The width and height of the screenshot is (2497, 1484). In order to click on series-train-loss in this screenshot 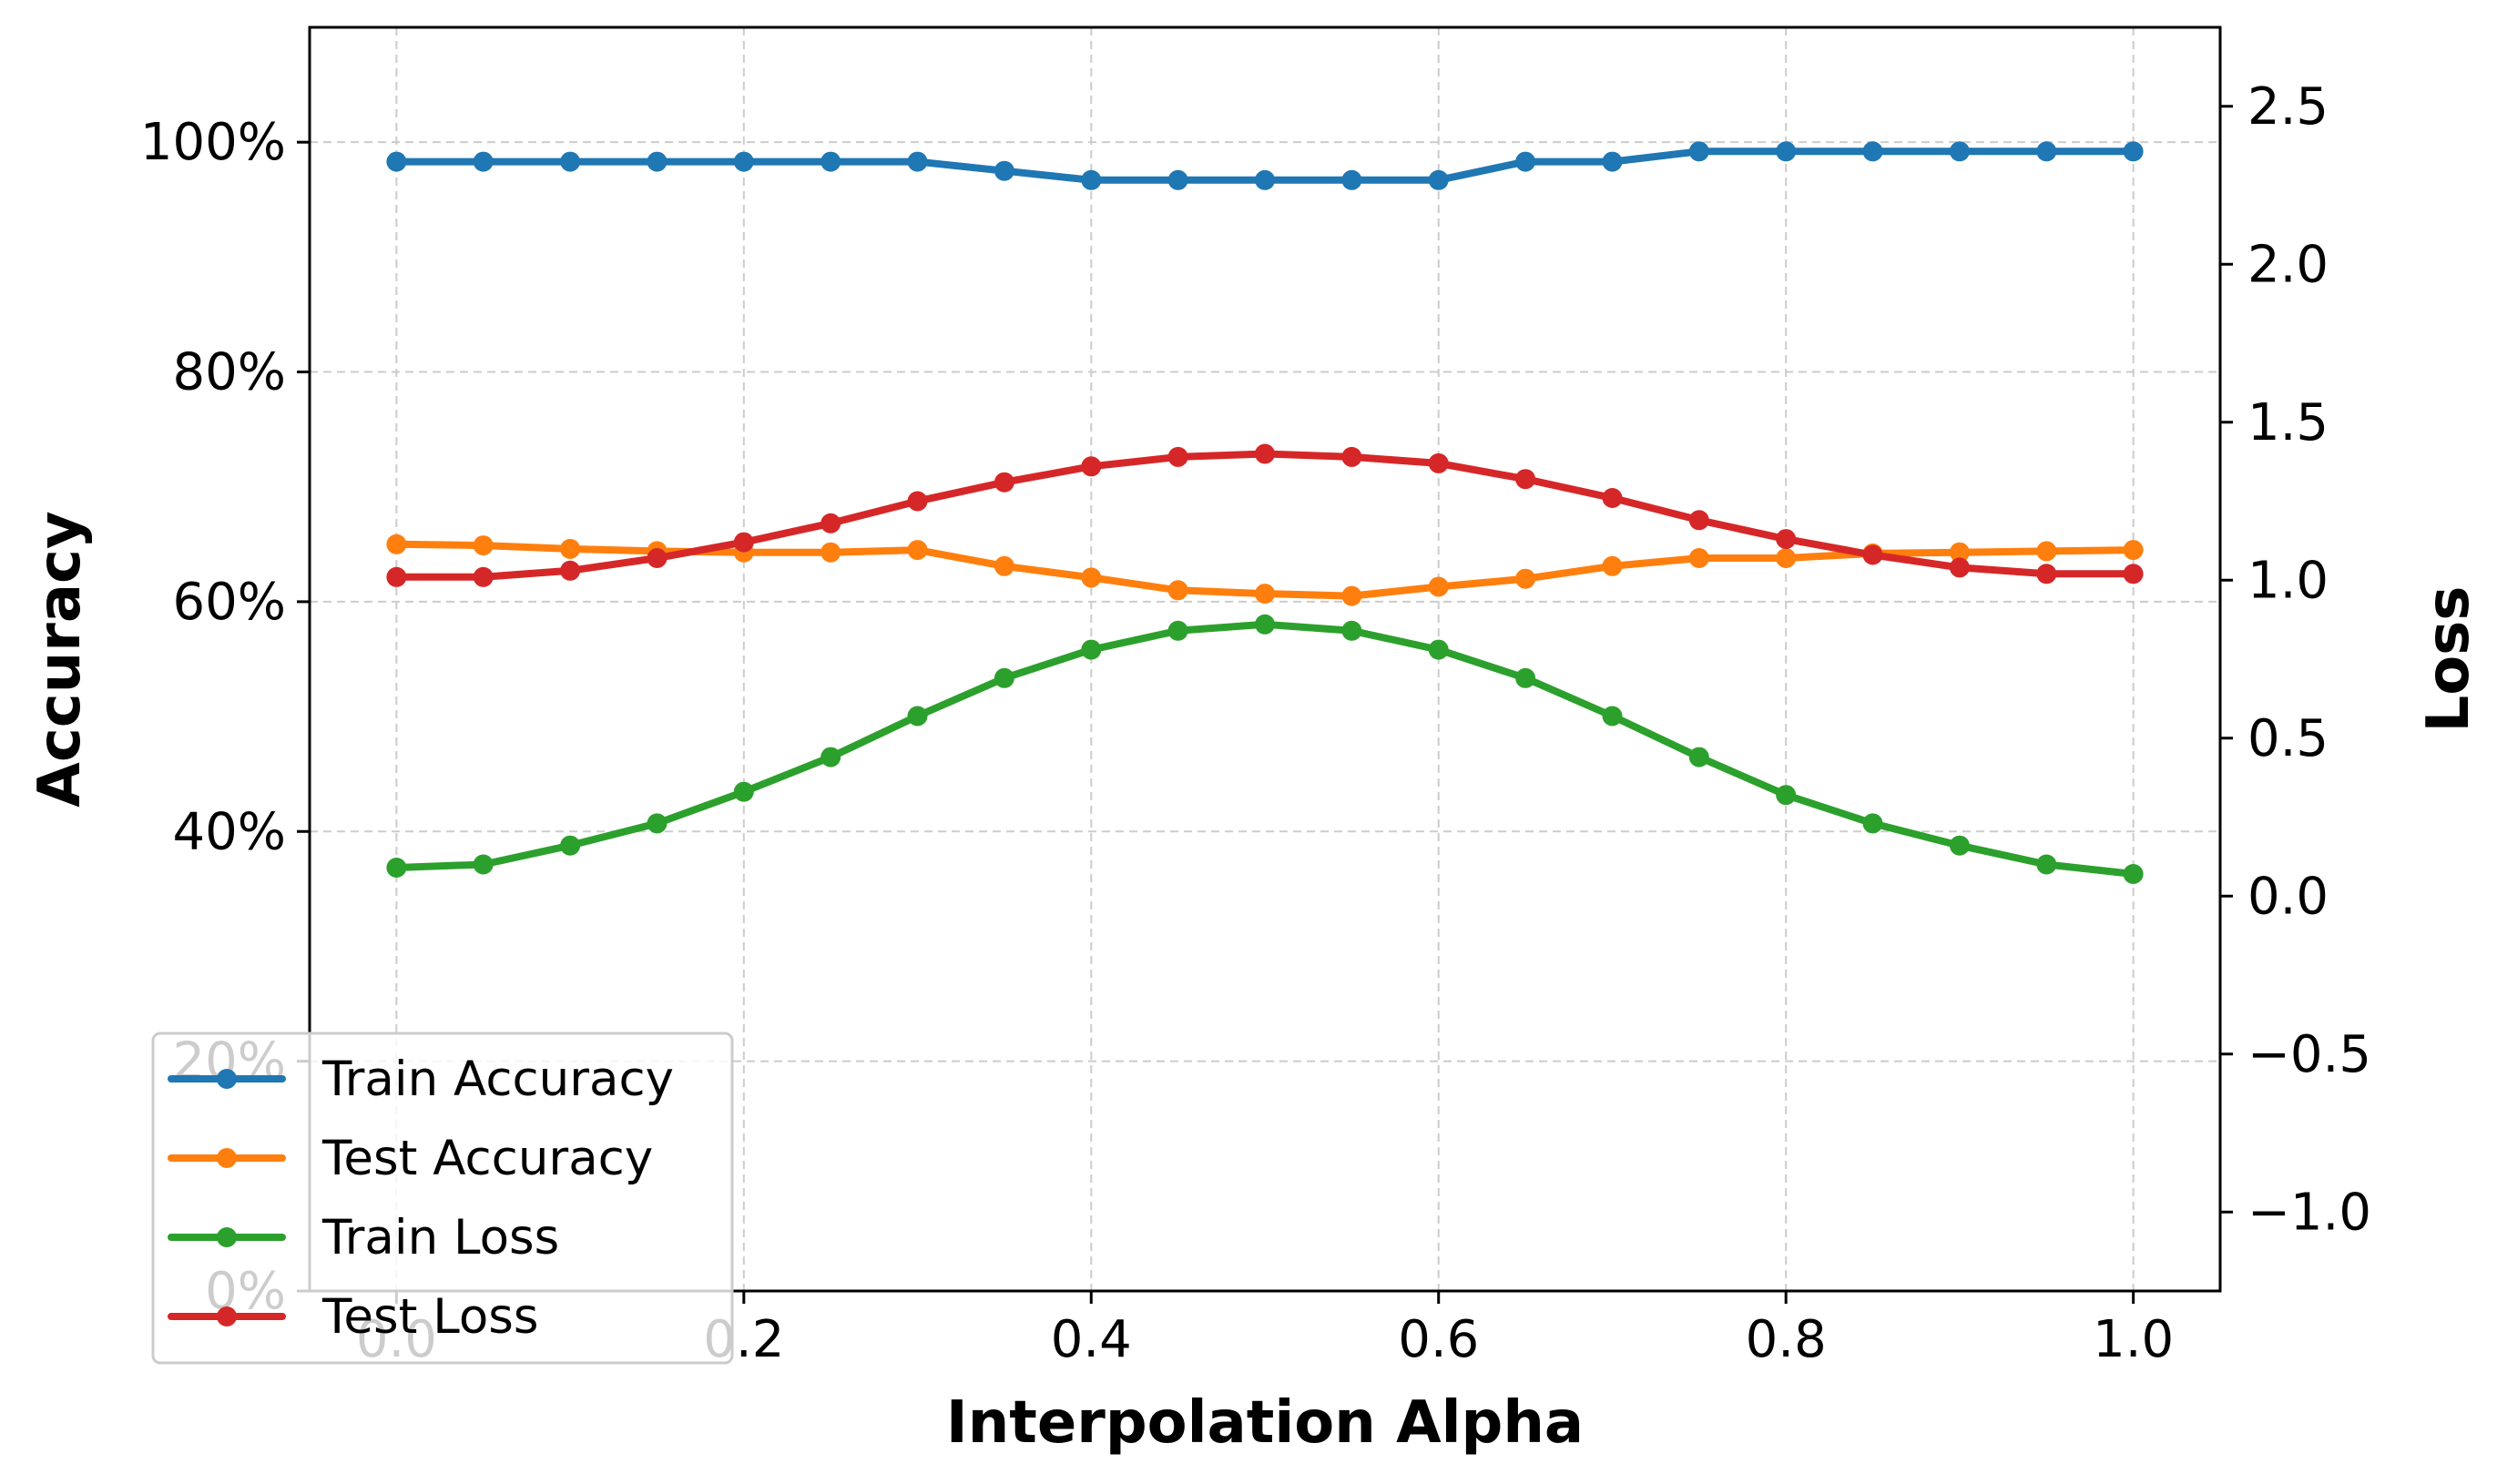, I will do `click(1265, 749)`.